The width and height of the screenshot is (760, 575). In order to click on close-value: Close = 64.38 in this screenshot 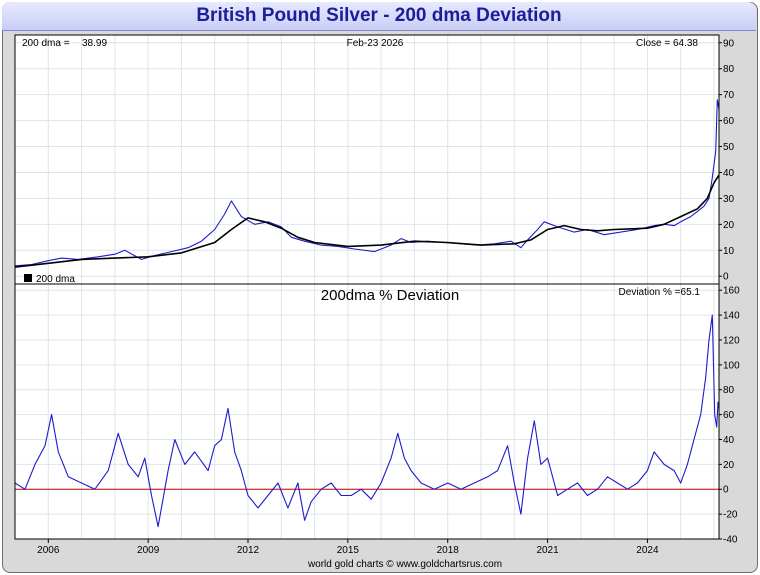, I will do `click(667, 43)`.